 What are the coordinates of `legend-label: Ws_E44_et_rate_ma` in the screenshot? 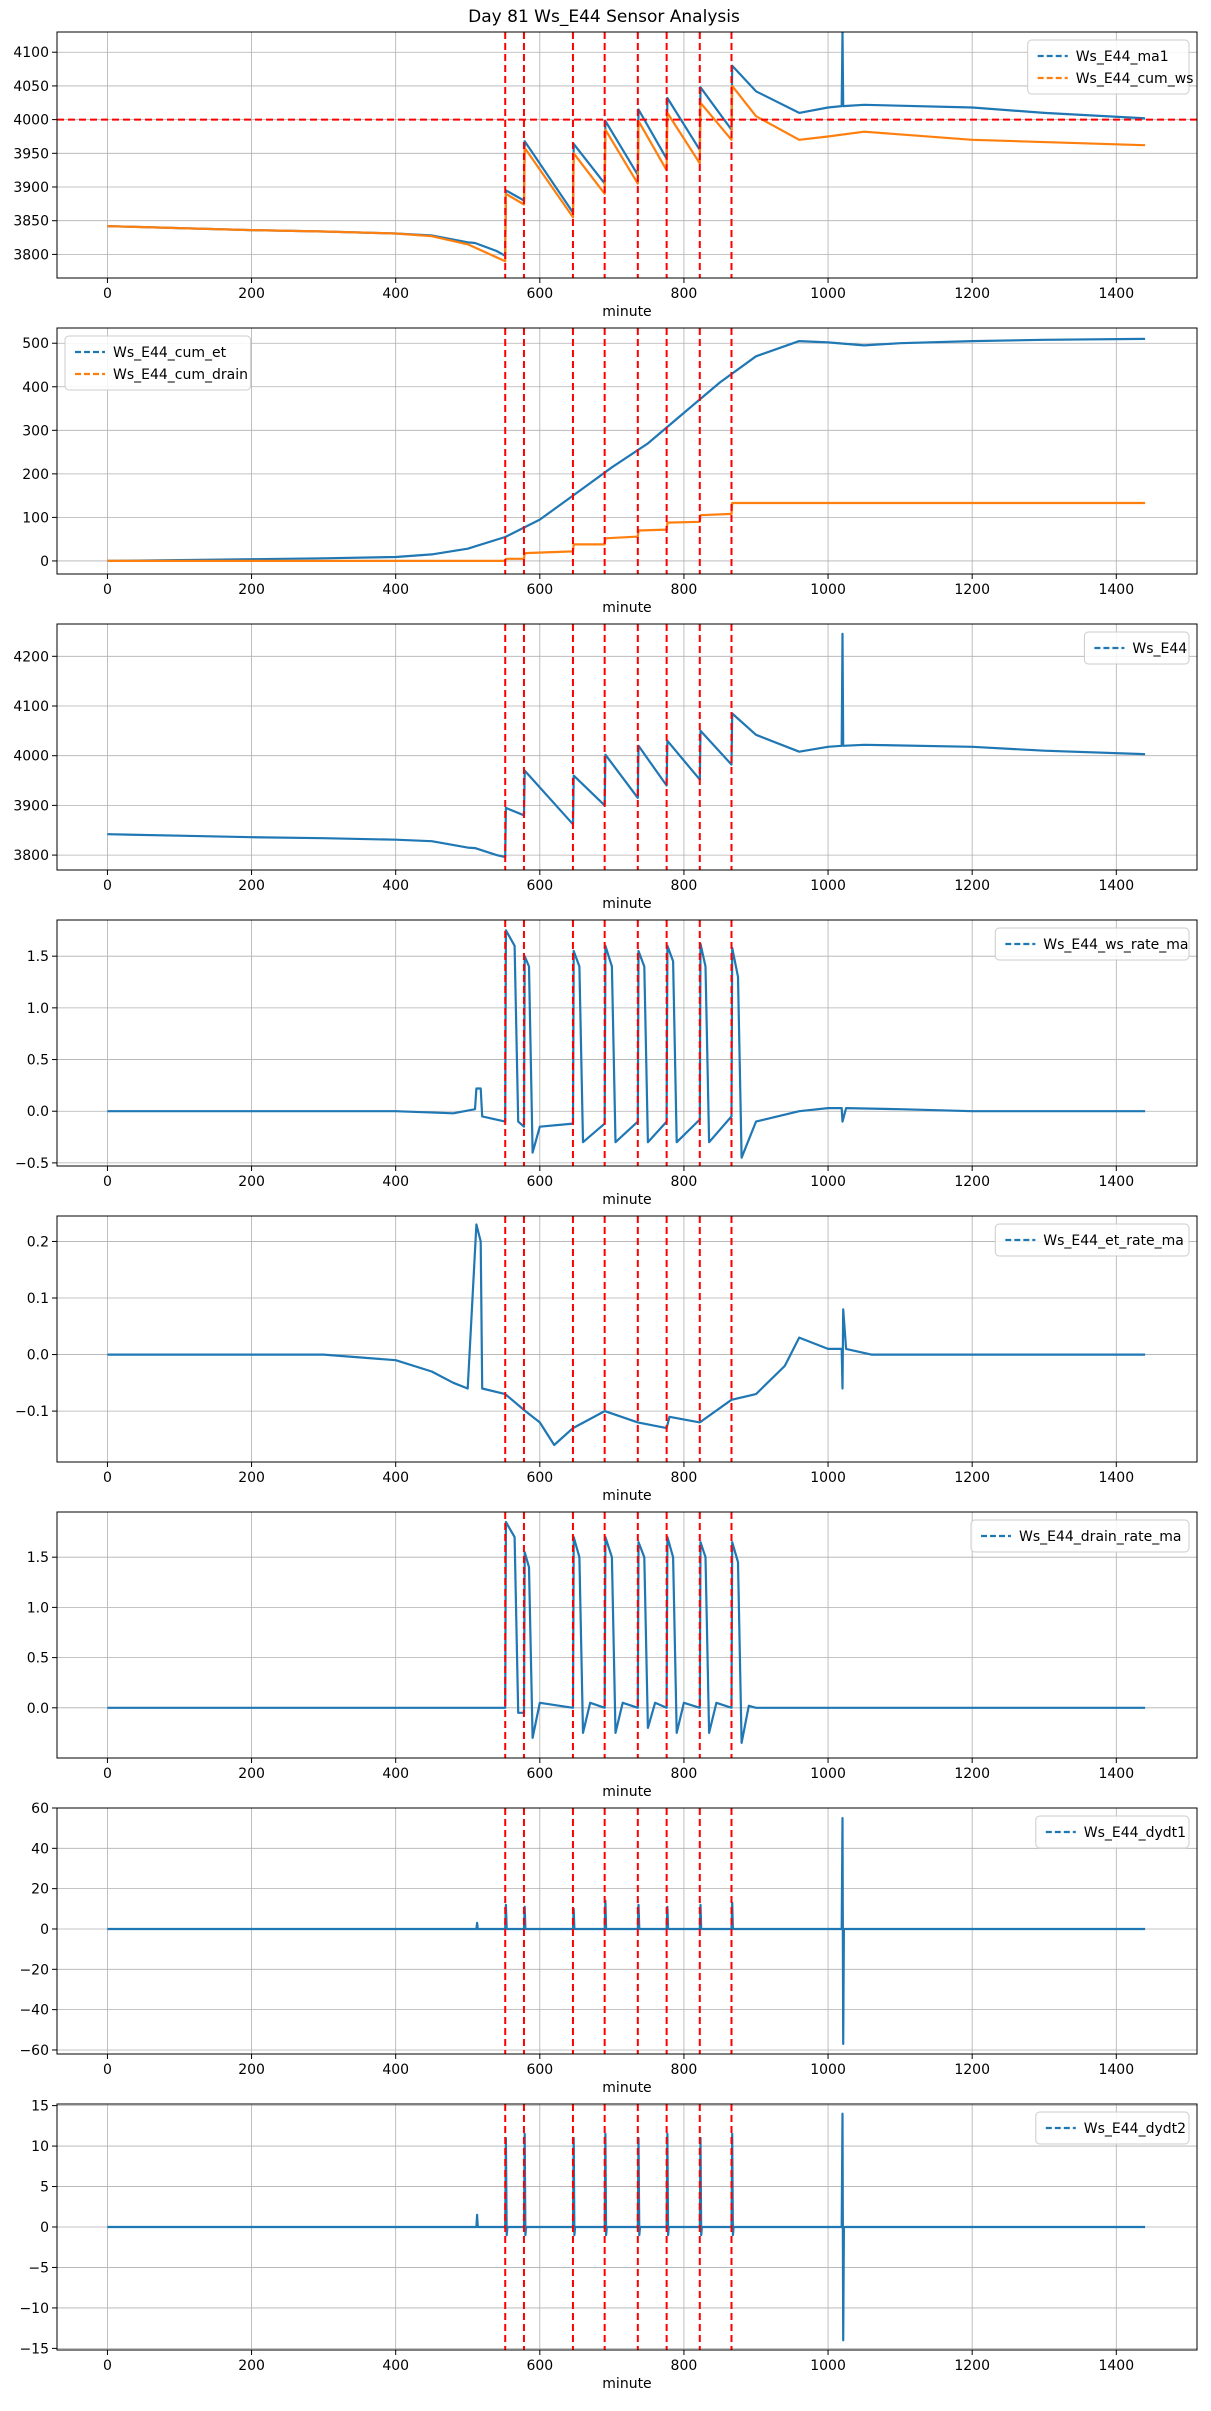 It's located at (1113, 1241).